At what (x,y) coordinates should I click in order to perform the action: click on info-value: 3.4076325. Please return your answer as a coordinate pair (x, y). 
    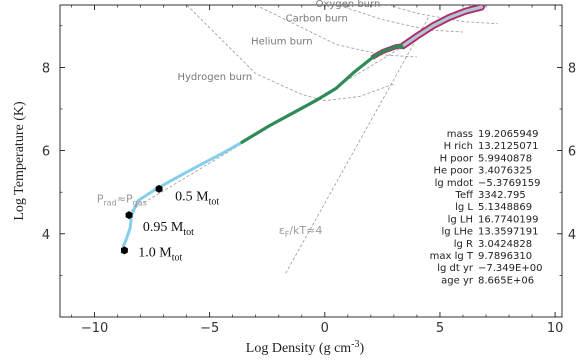
    Looking at the image, I should click on (505, 171).